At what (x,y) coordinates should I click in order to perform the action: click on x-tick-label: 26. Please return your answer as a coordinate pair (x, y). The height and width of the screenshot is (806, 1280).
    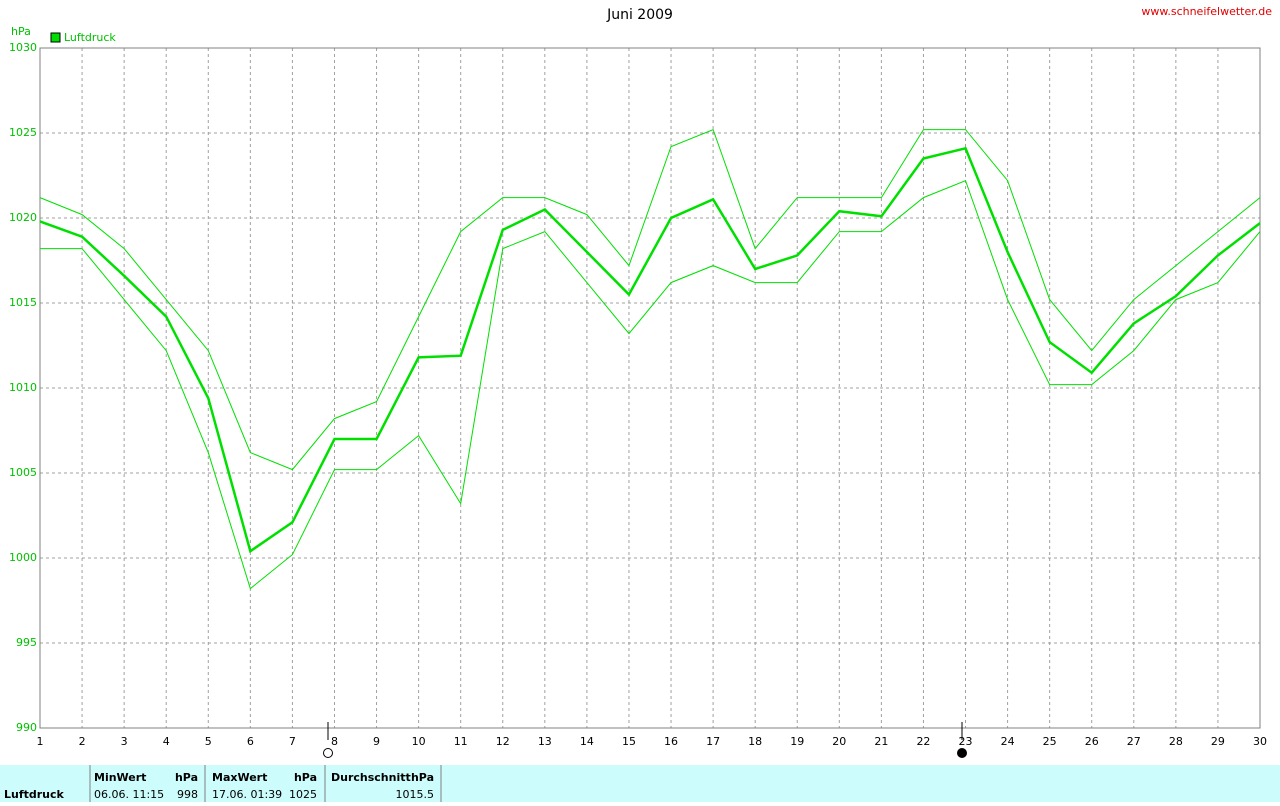
    Looking at the image, I should click on (1092, 741).